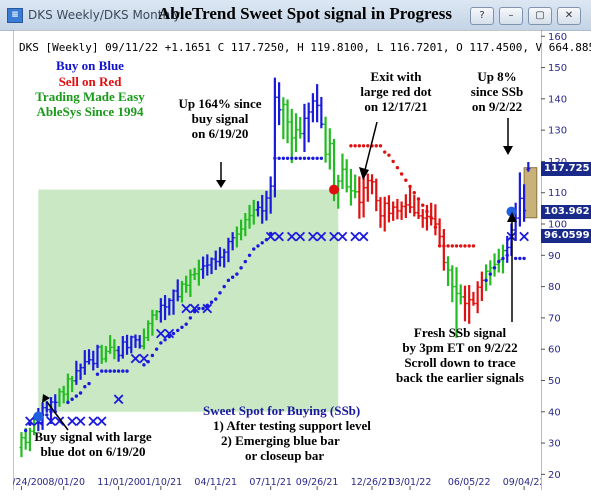 The image size is (591, 500). Describe the element at coordinates (557, 225) in the screenshot. I see `y-tick-label: 100` at that location.